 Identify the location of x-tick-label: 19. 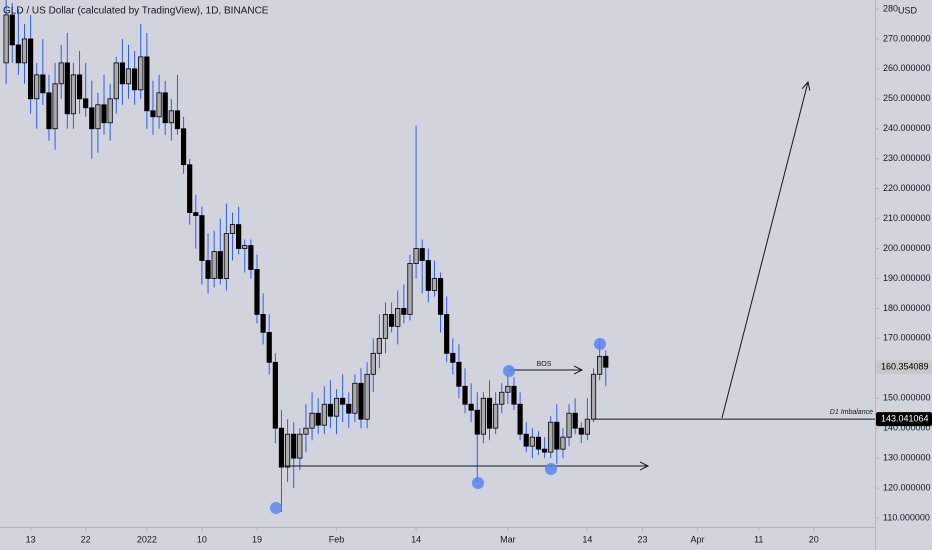
(257, 539).